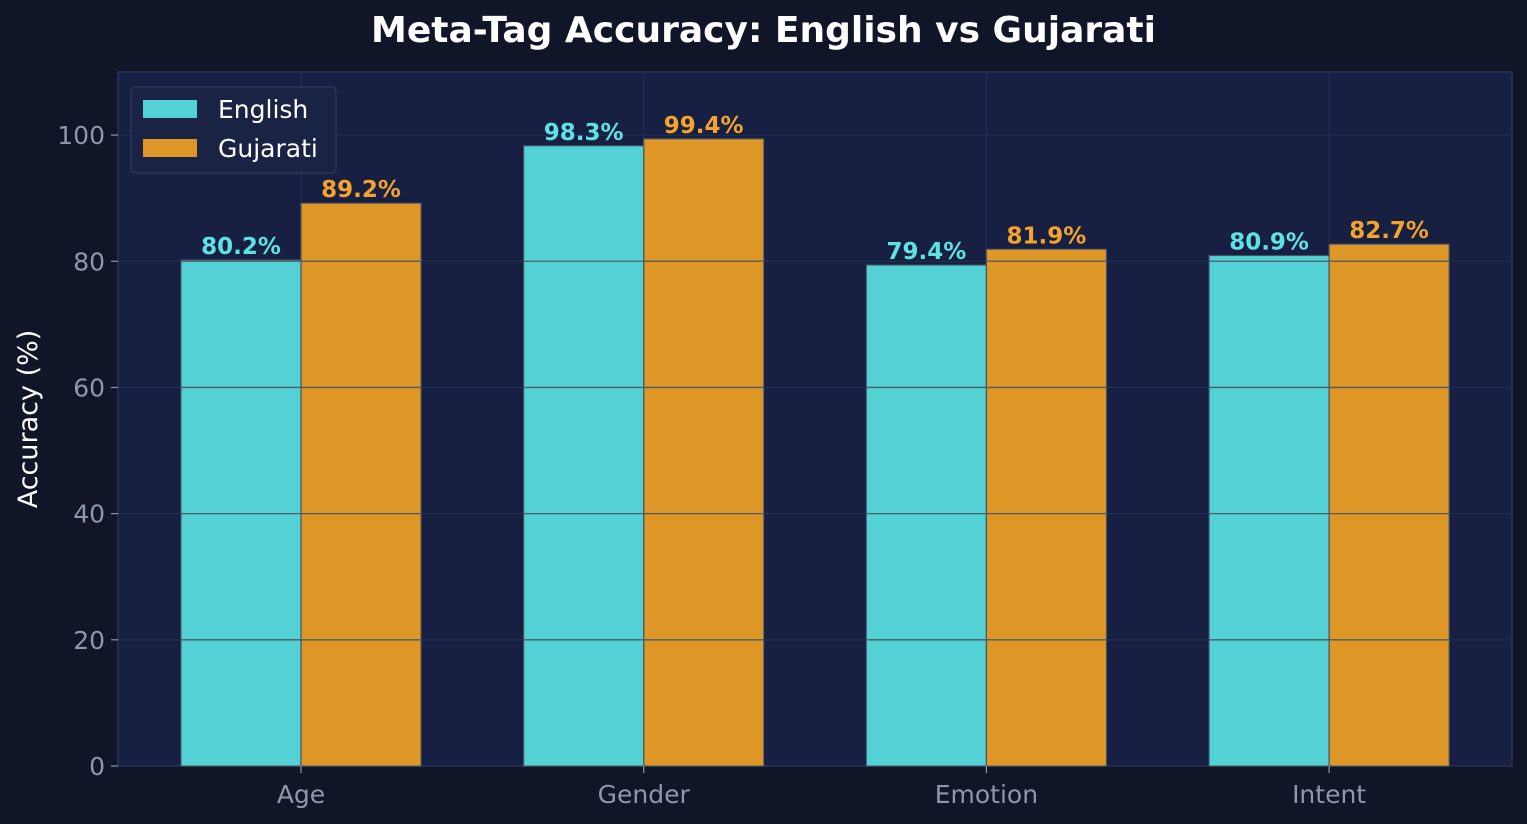  What do you see at coordinates (704, 126) in the screenshot?
I see `value-label-gujarati-gender: 99.4%` at bounding box center [704, 126].